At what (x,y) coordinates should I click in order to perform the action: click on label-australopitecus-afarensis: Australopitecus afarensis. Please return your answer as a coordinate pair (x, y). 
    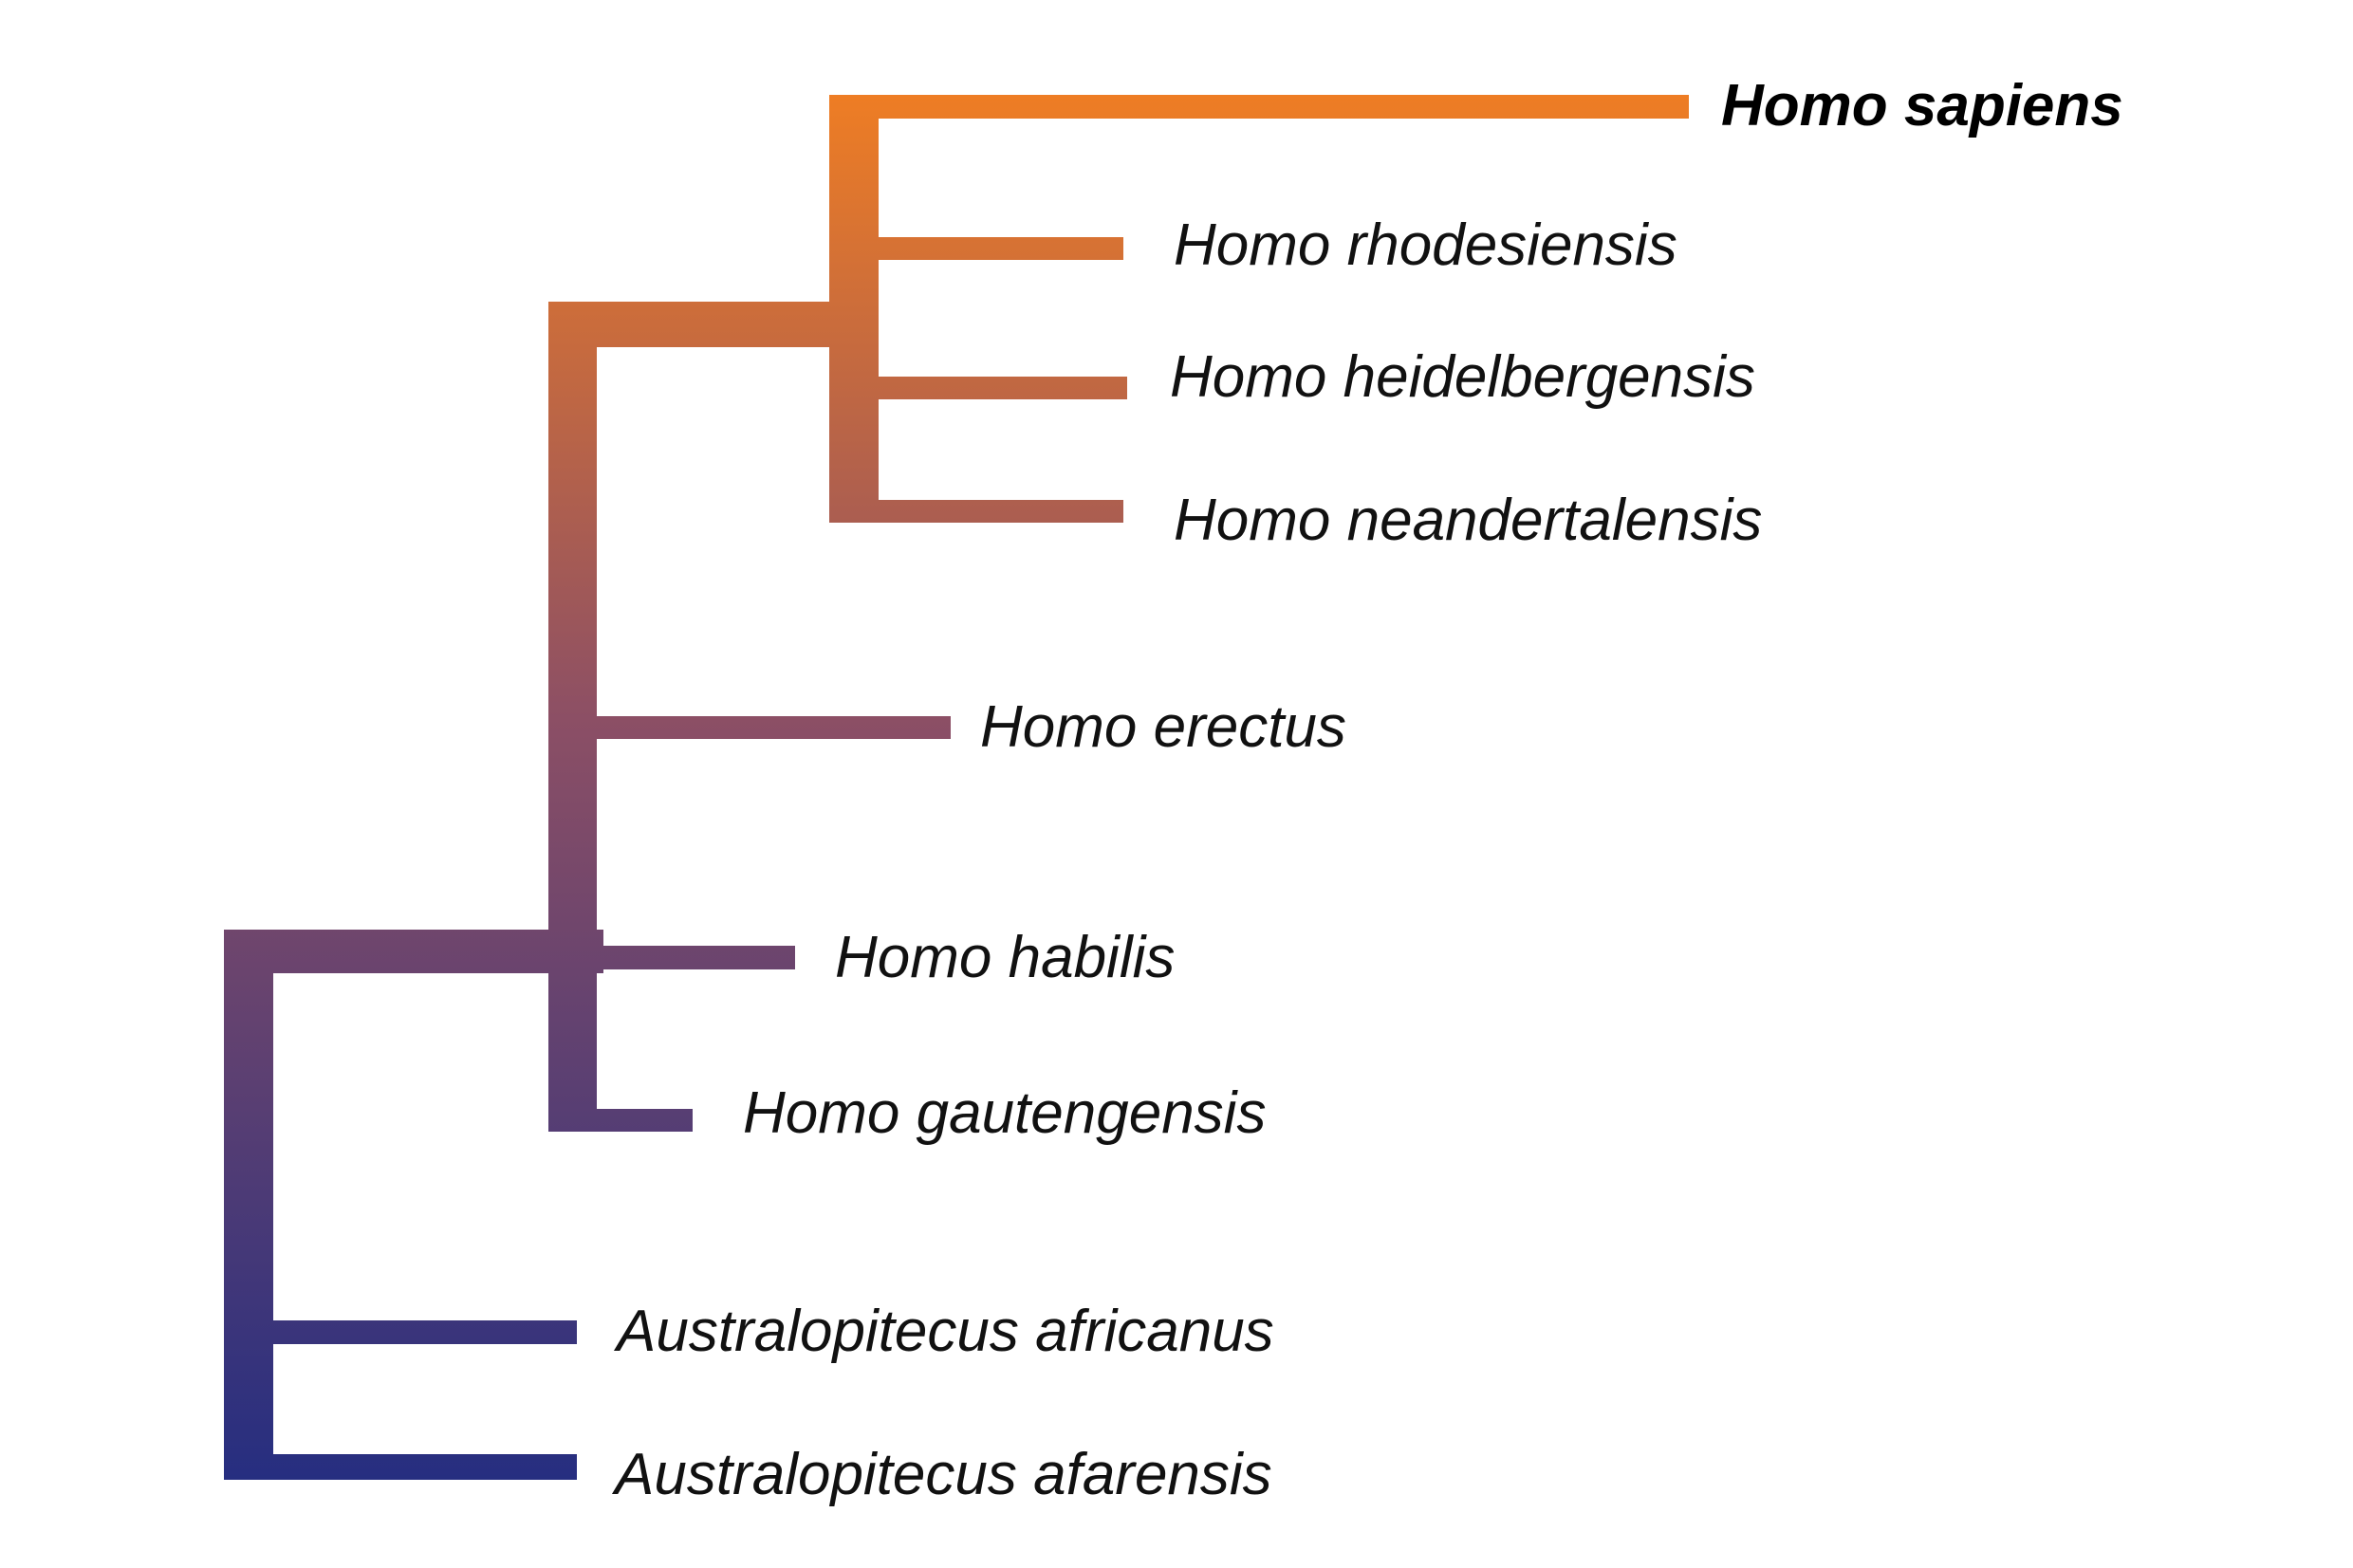
    Looking at the image, I should click on (941, 1475).